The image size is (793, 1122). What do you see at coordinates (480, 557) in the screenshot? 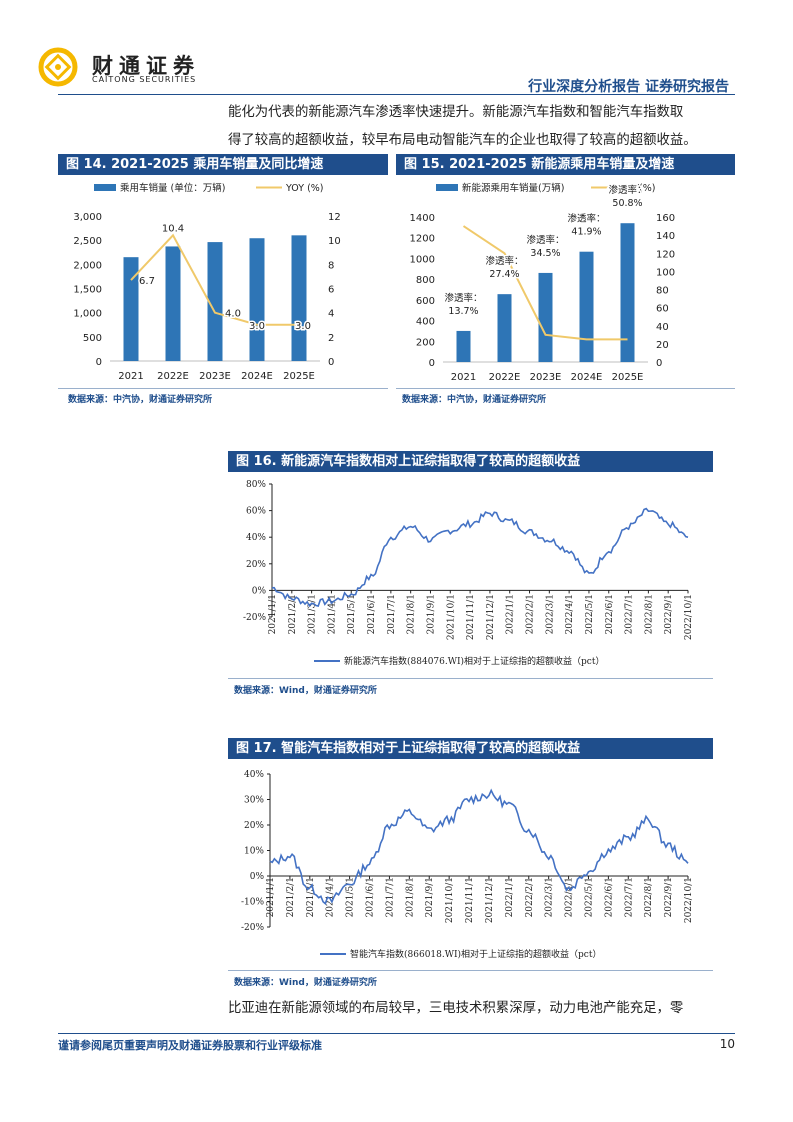
I see `series-line` at bounding box center [480, 557].